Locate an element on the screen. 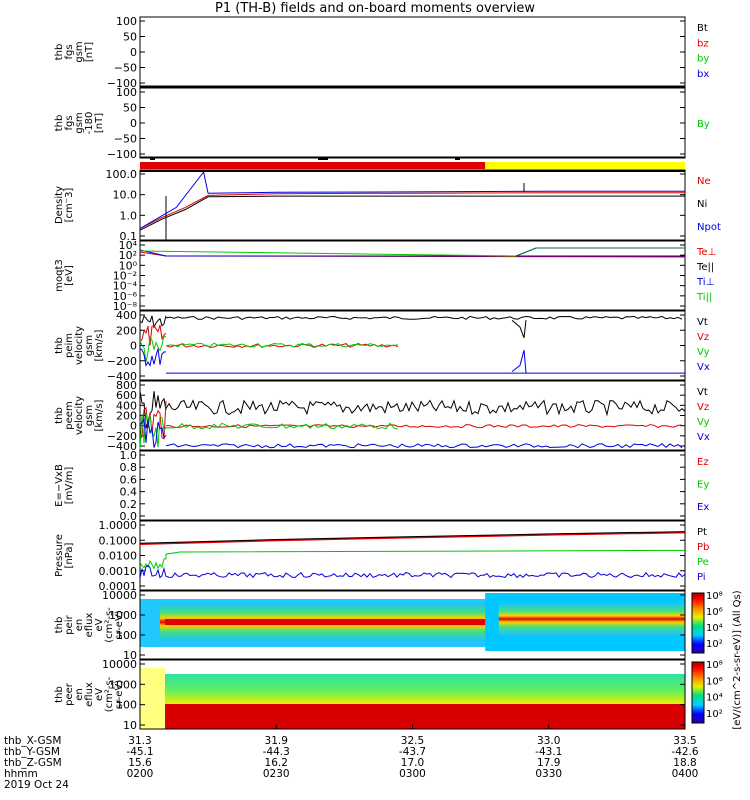 The width and height of the screenshot is (750, 800). pressure-pb-line is located at coordinates (412, 538).